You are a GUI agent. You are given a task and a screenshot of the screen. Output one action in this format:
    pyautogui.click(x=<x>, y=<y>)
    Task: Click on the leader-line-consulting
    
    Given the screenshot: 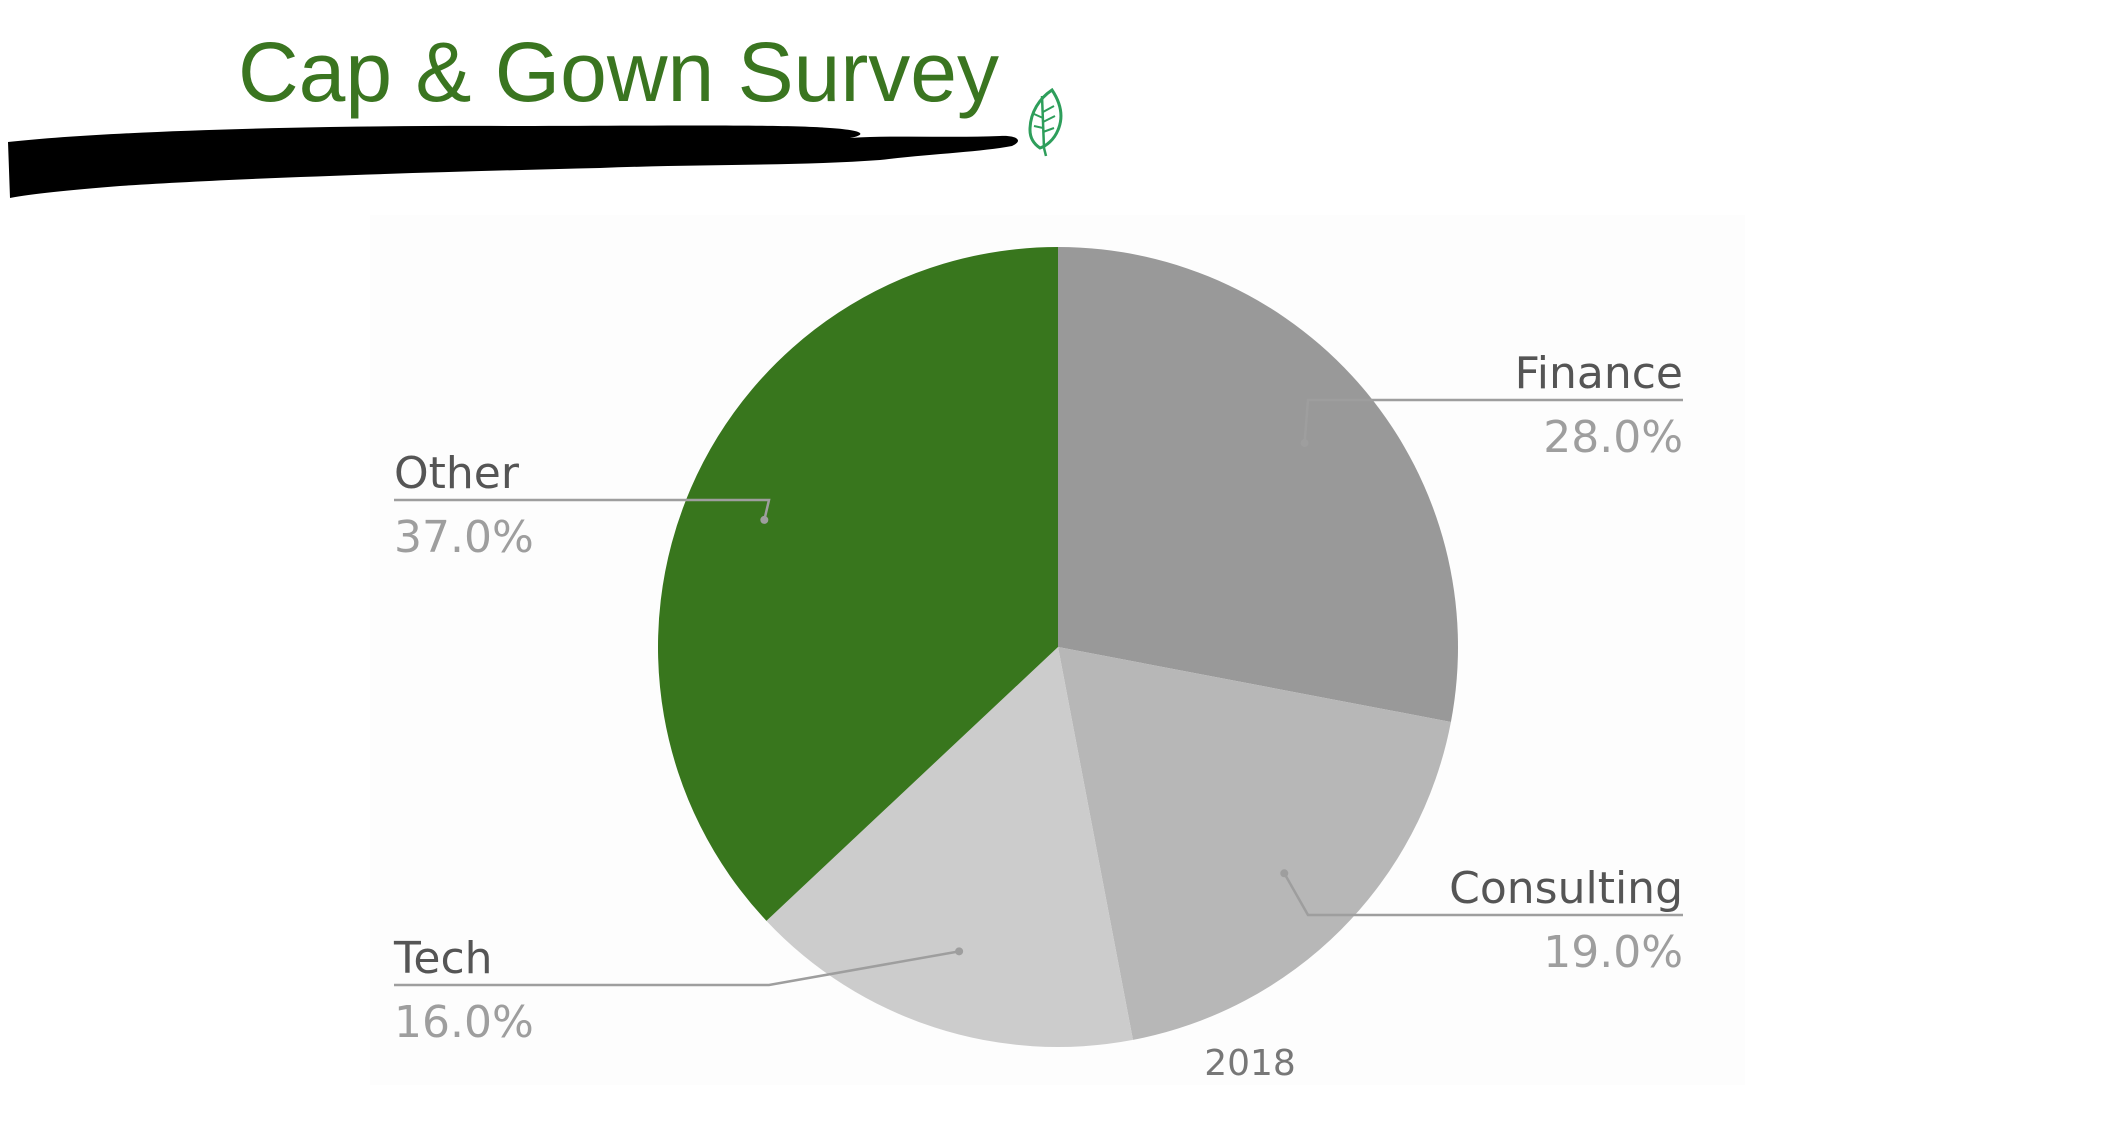 What is the action you would take?
    pyautogui.click(x=1483, y=894)
    